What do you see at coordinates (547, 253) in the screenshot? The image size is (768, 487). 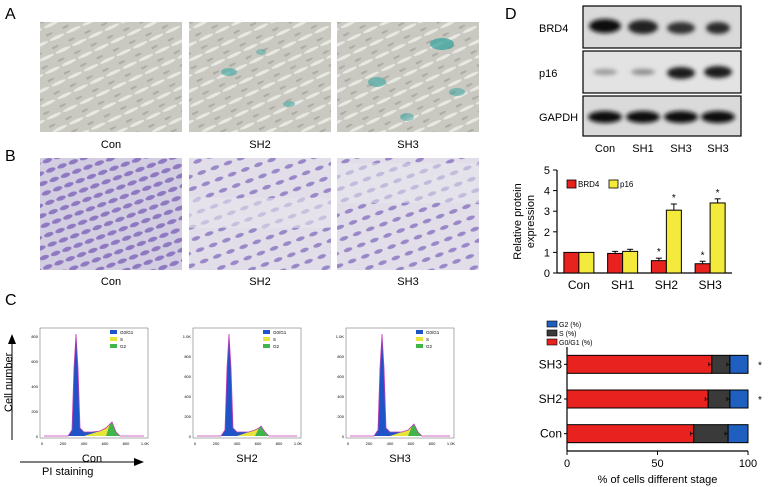 I see `y-tick-label: 1` at bounding box center [547, 253].